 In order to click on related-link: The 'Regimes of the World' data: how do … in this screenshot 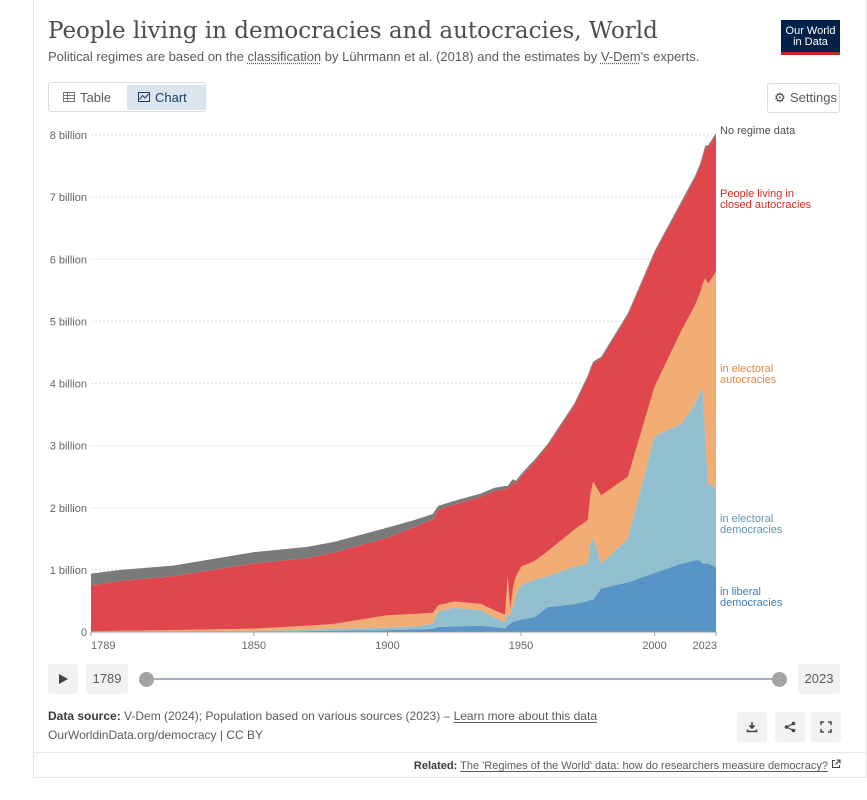, I will do `click(644, 766)`.